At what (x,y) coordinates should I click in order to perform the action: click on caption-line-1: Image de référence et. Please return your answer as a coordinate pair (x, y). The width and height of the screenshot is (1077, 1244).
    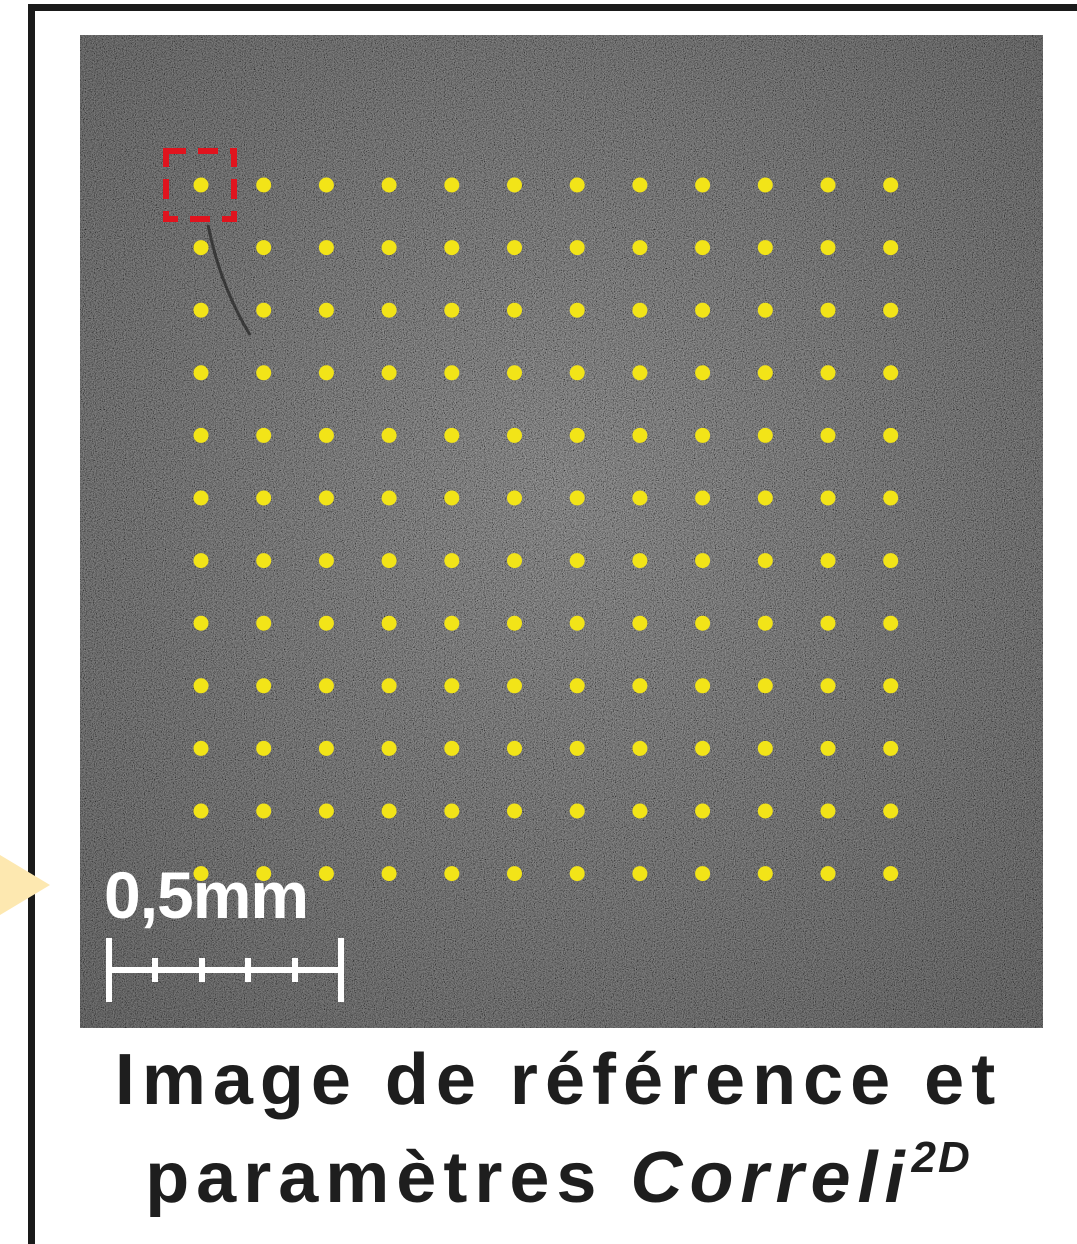
    Looking at the image, I should click on (558, 1080).